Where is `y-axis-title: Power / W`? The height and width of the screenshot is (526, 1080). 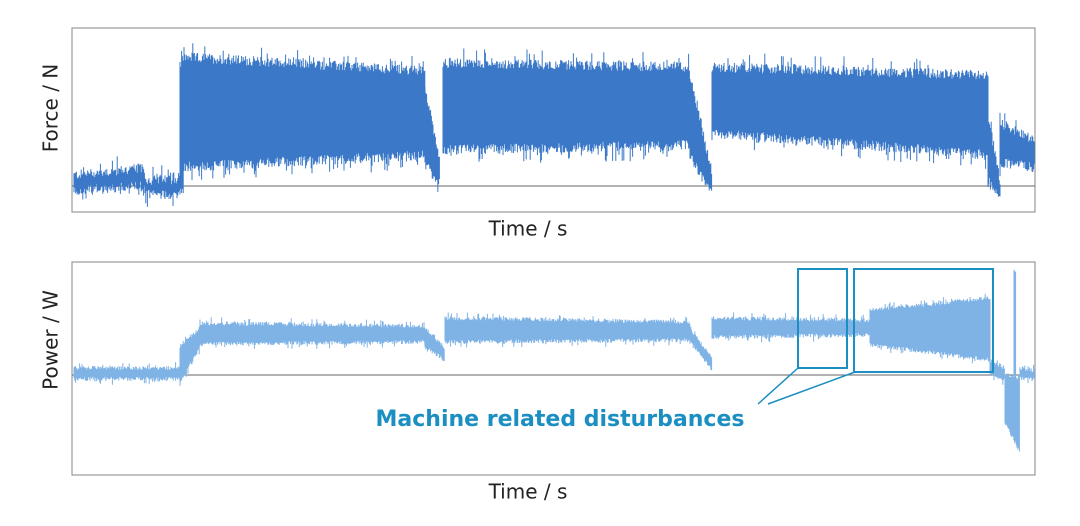
y-axis-title: Power / W is located at coordinates (51, 340).